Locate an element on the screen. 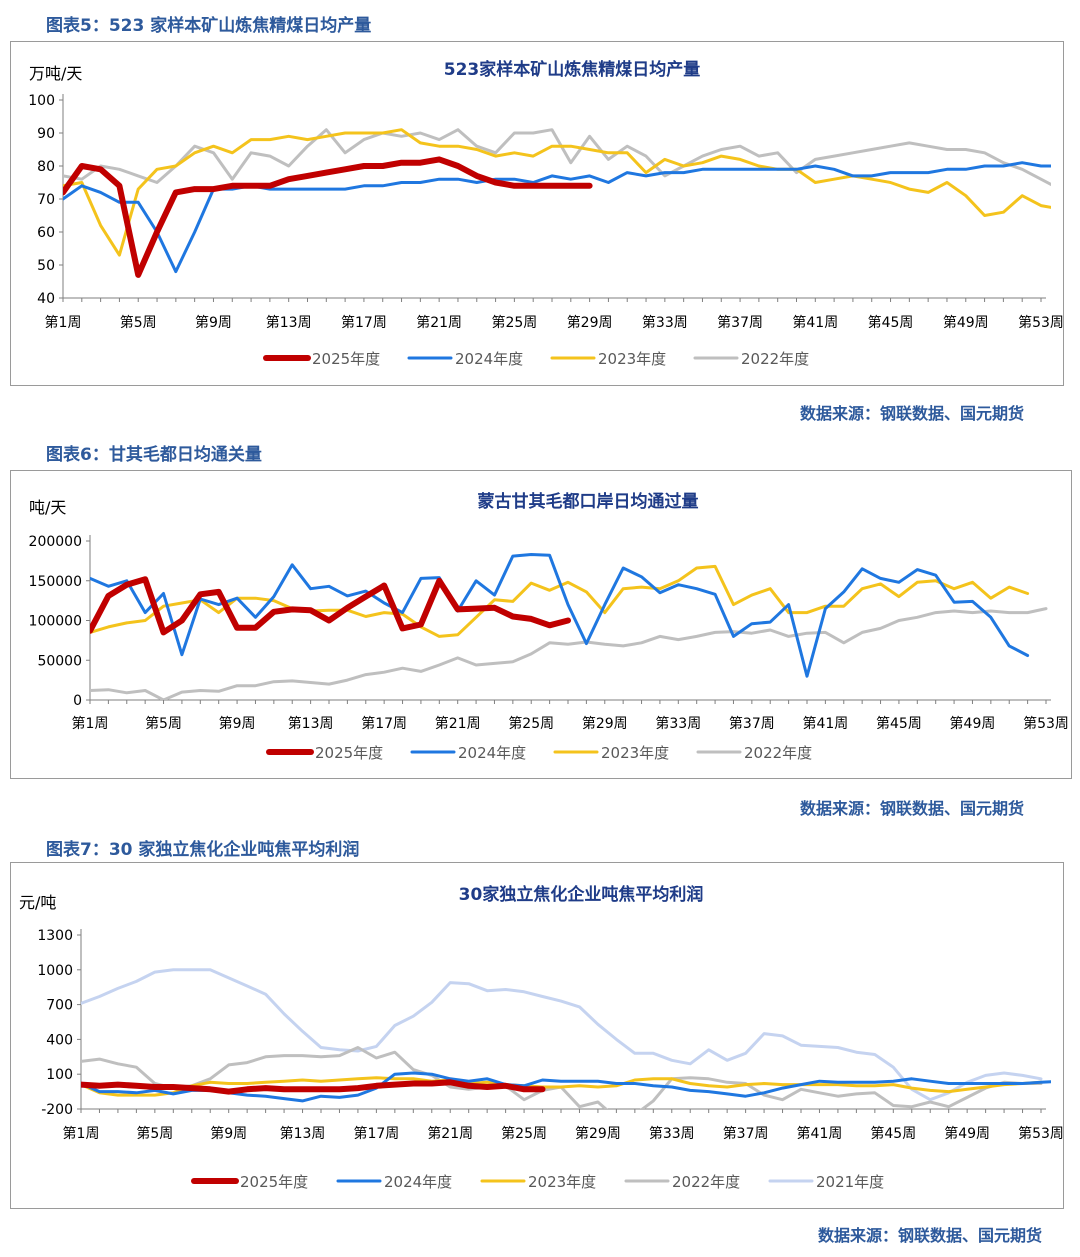 This screenshot has height=1257, width=1080. y-tick-label: 80 is located at coordinates (46, 167).